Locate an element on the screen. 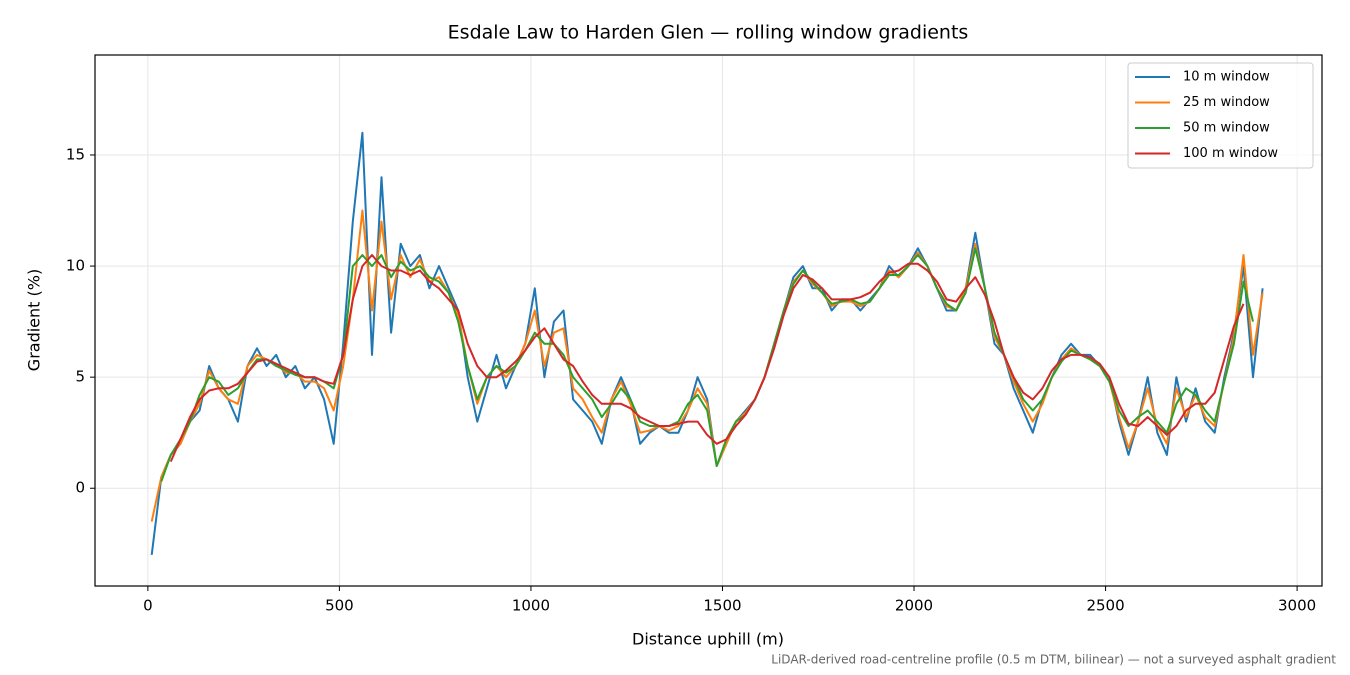 The image size is (1350, 675). x-tick-label: 0 is located at coordinates (148, 606).